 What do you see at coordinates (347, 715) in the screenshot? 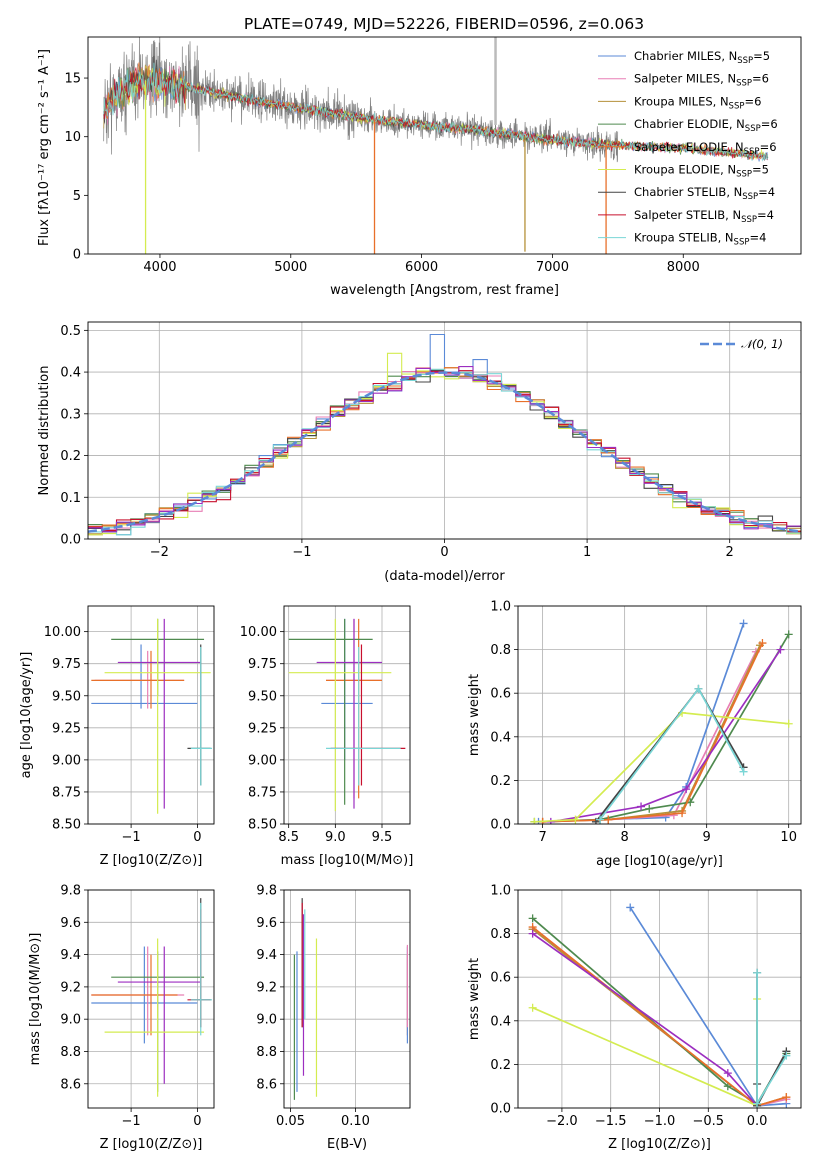
I see `plot-area-age-vs-mass` at bounding box center [347, 715].